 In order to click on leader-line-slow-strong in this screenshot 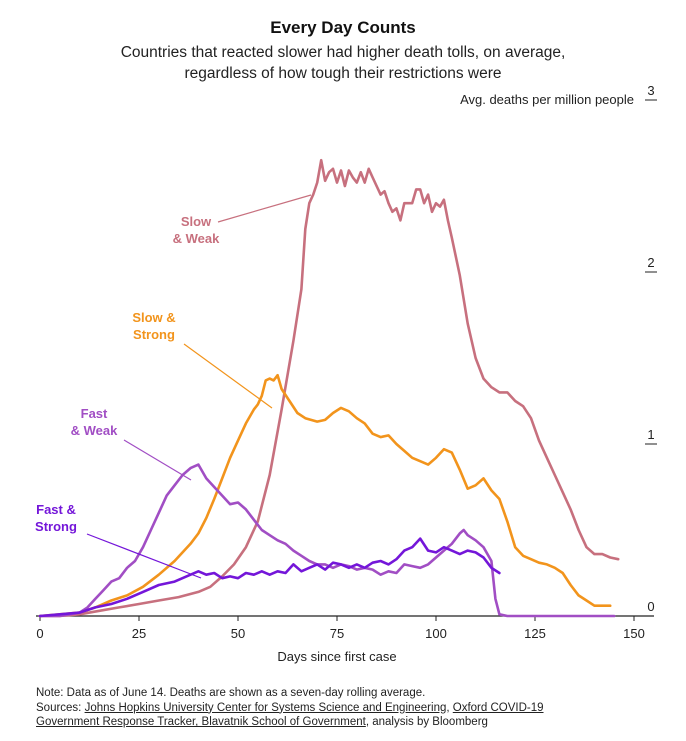, I will do `click(228, 376)`.